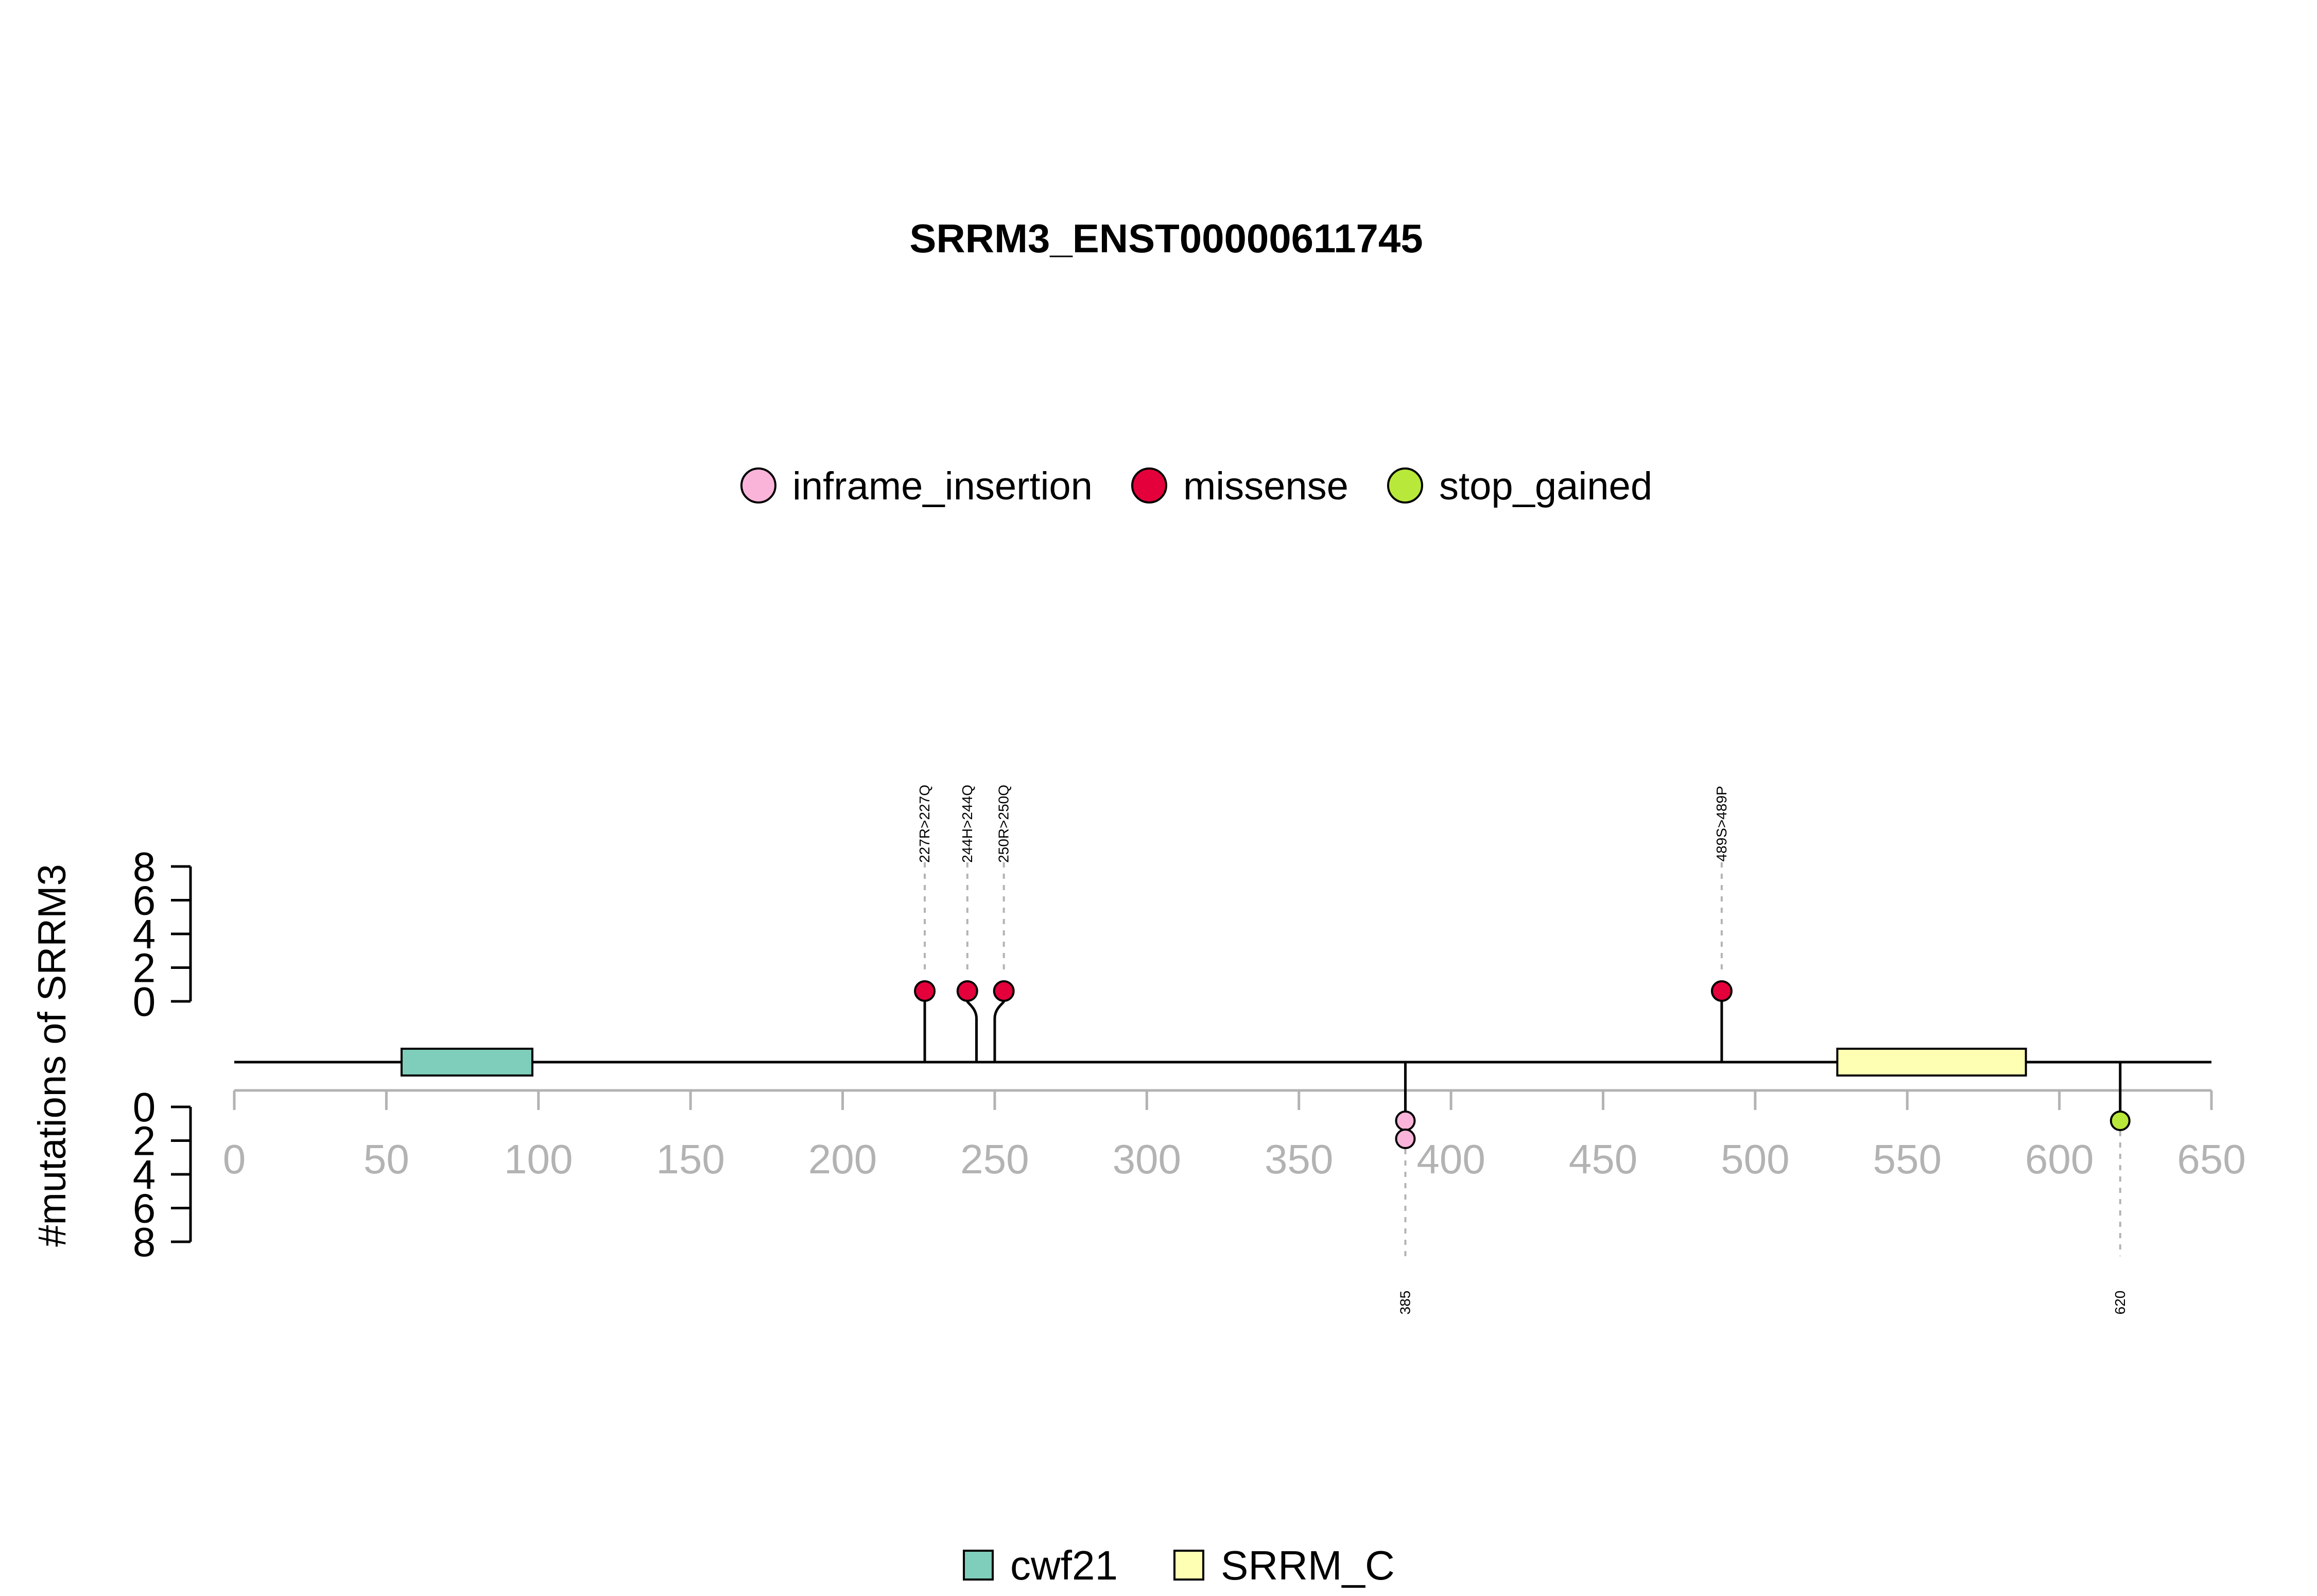 This screenshot has width=2317, height=1596. Describe the element at coordinates (1405, 486) in the screenshot. I see `legend-marker-stop_gained` at that location.